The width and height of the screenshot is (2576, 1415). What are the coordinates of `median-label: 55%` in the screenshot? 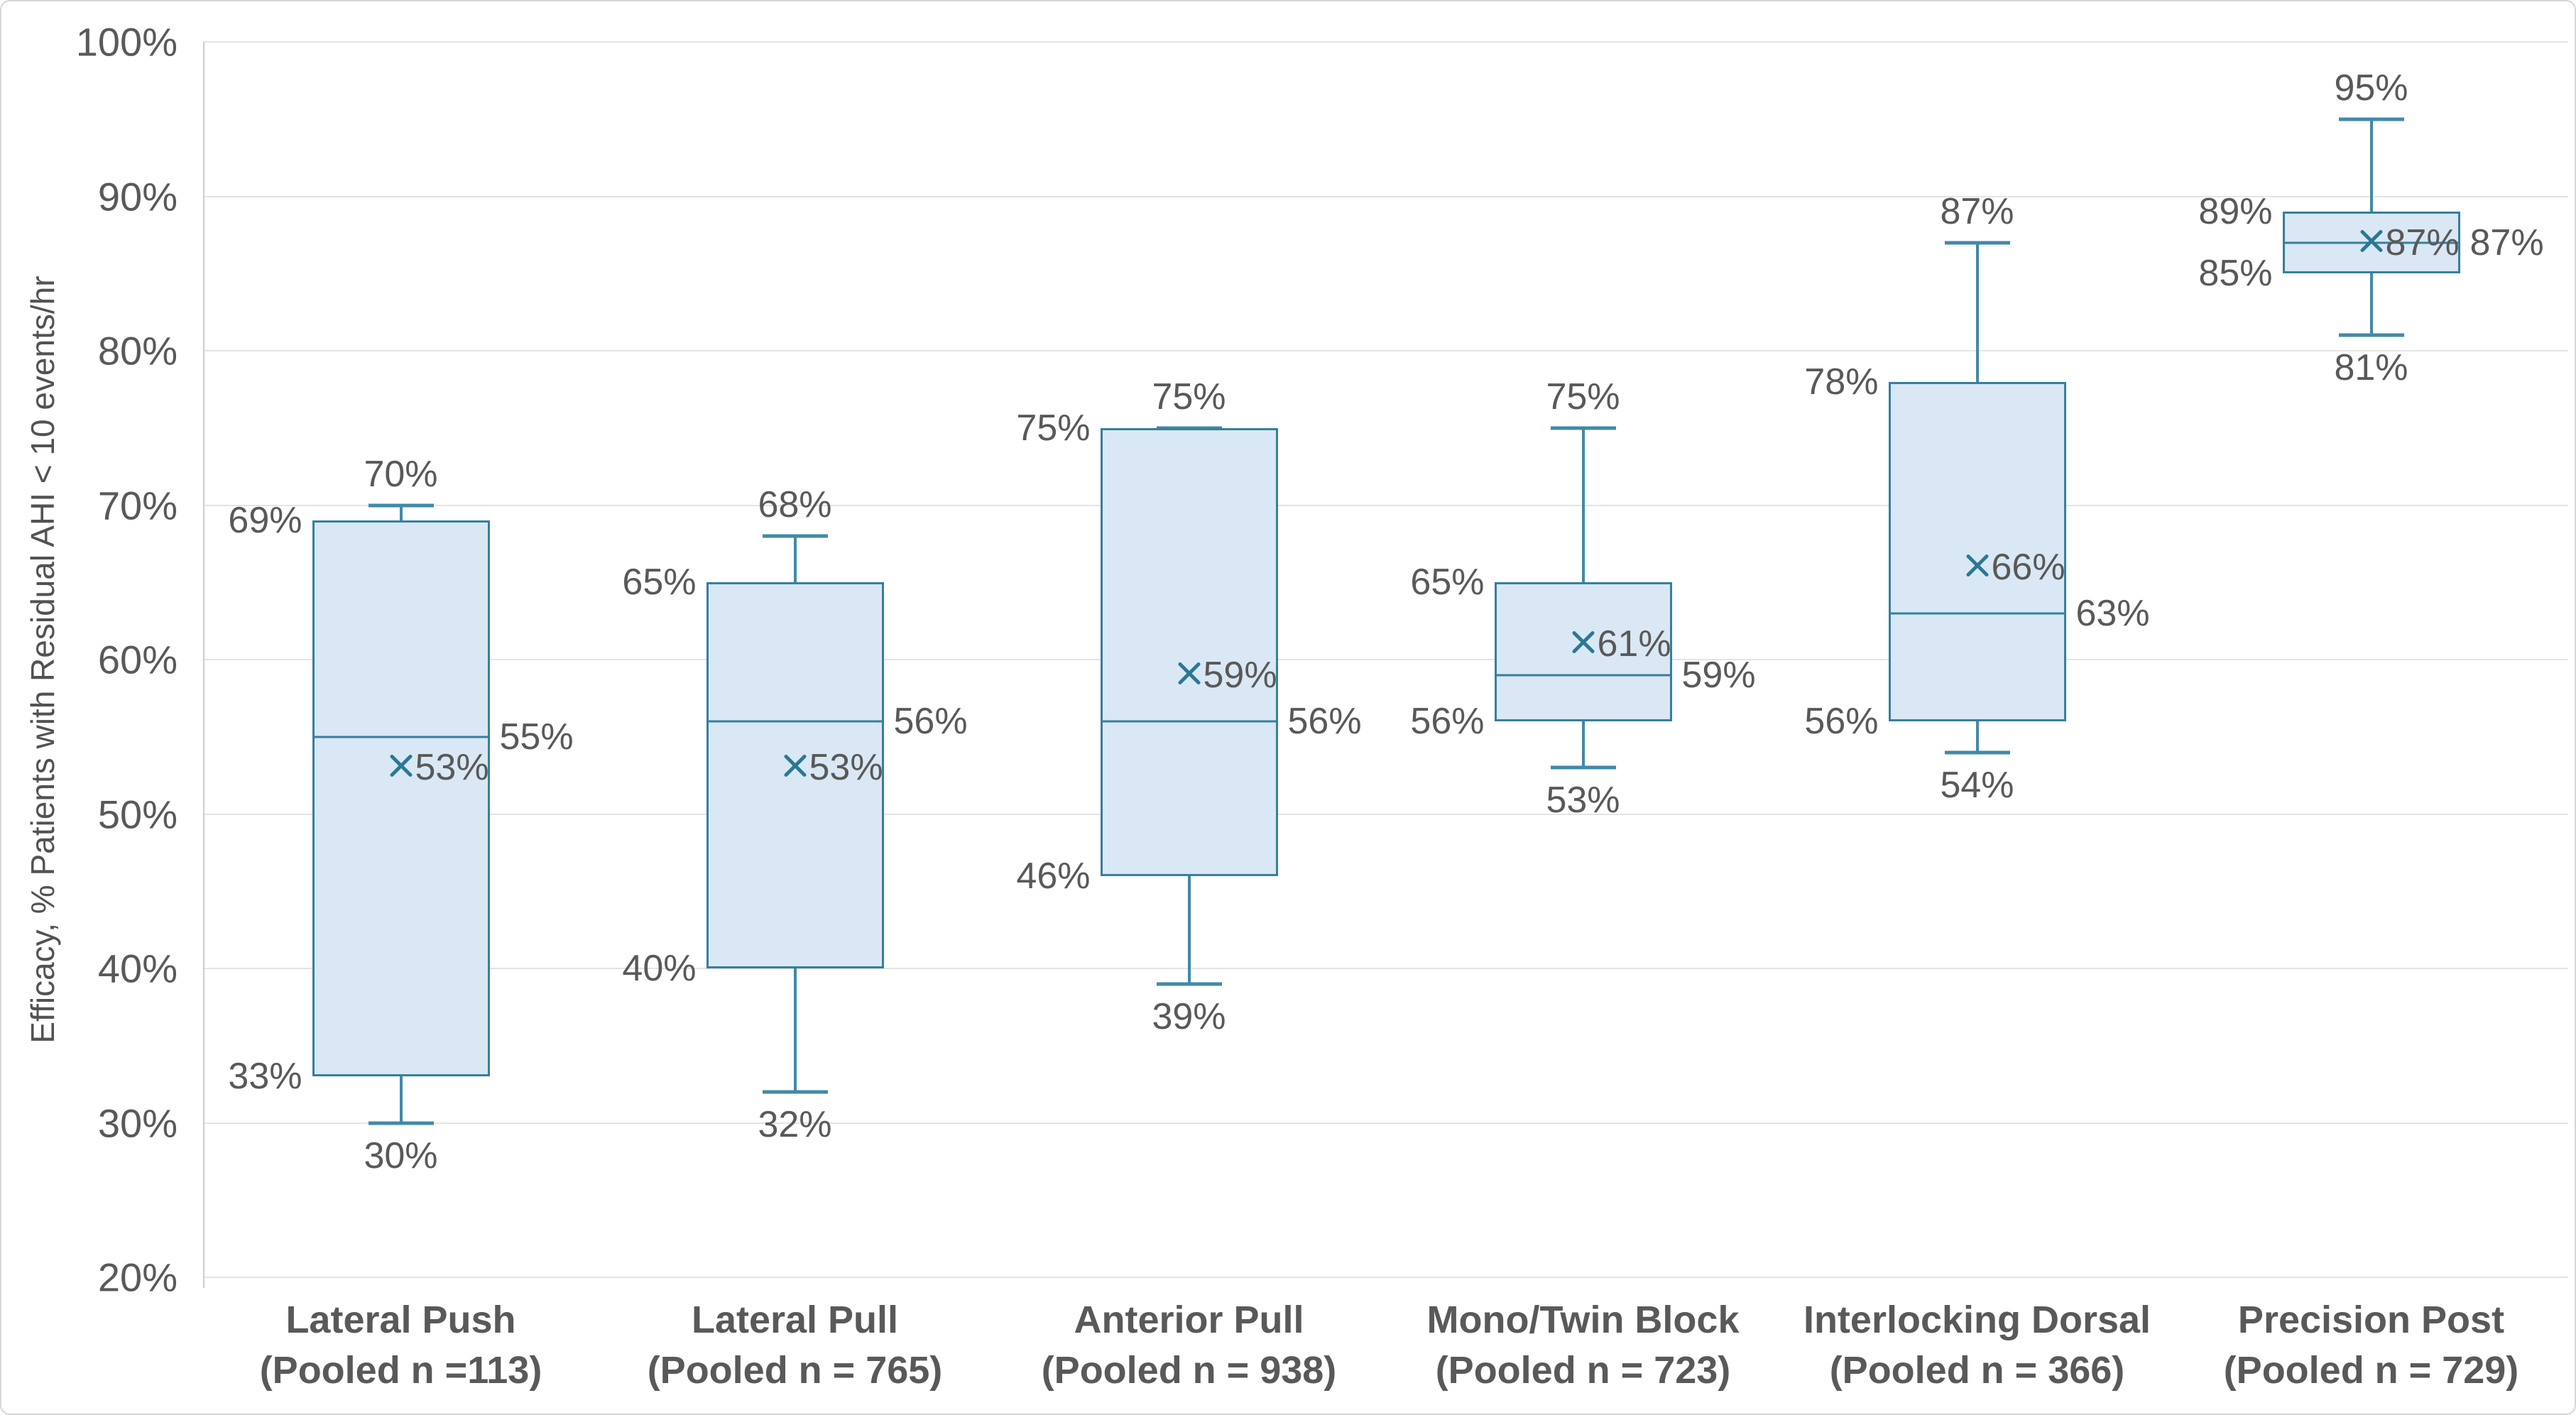 It's located at (536, 737).